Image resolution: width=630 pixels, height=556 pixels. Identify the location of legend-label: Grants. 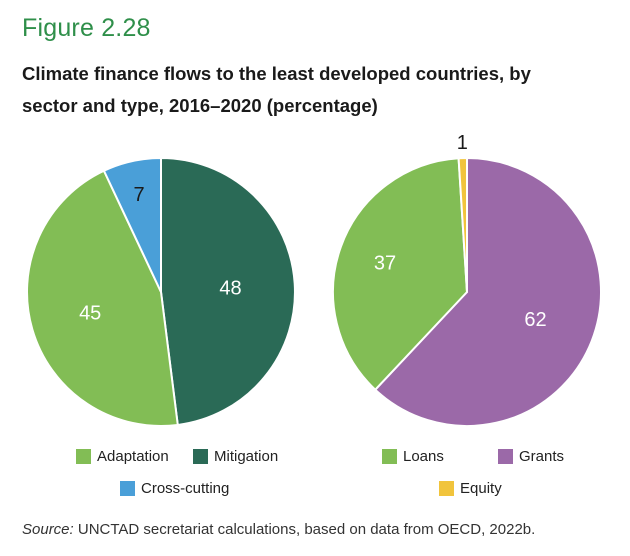
(542, 456).